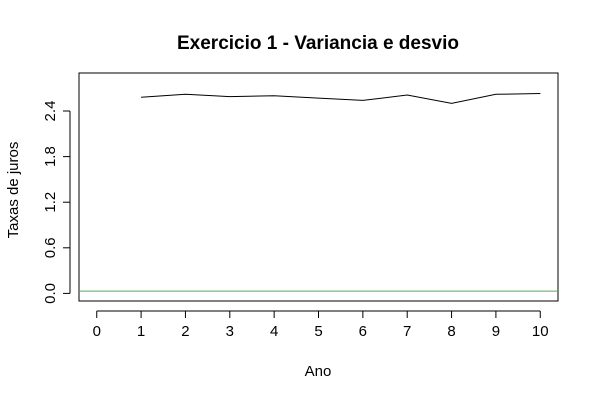 The width and height of the screenshot is (600, 400). I want to click on y-tick-label: 1.8, so click(50, 156).